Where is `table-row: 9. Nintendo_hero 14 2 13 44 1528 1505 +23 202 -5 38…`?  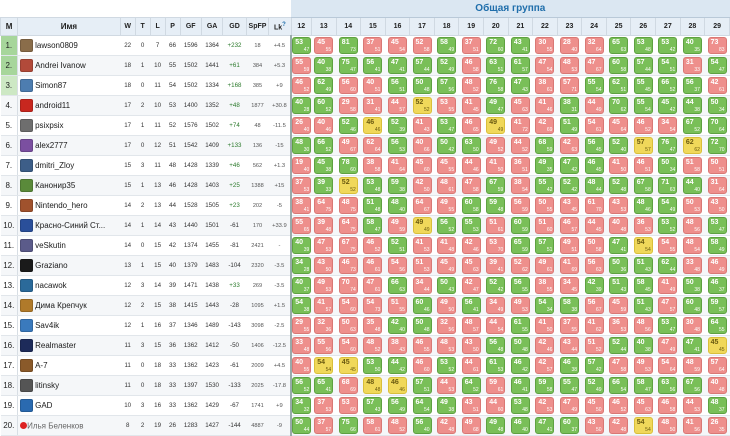 table-row: 9. Nintendo_hero 14 2 13 44 1528 1505 +23 202 -5 38… is located at coordinates (365, 205).